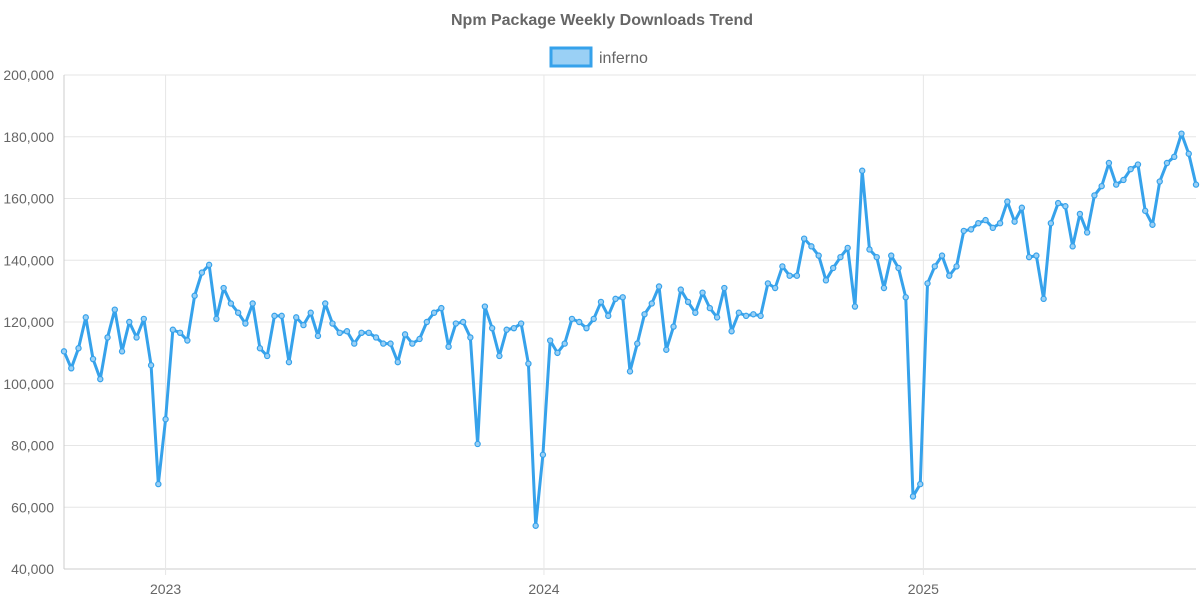  Describe the element at coordinates (623, 58) in the screenshot. I see `legend-label: inferno` at that location.